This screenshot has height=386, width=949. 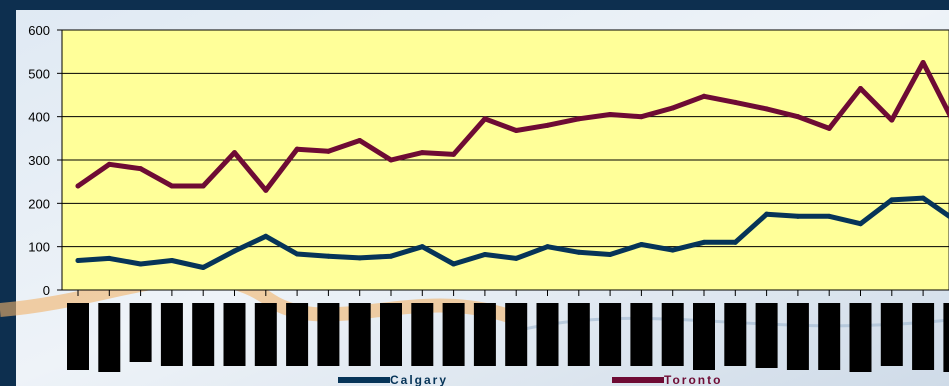 I want to click on y-tick-label: 400, so click(x=39, y=117).